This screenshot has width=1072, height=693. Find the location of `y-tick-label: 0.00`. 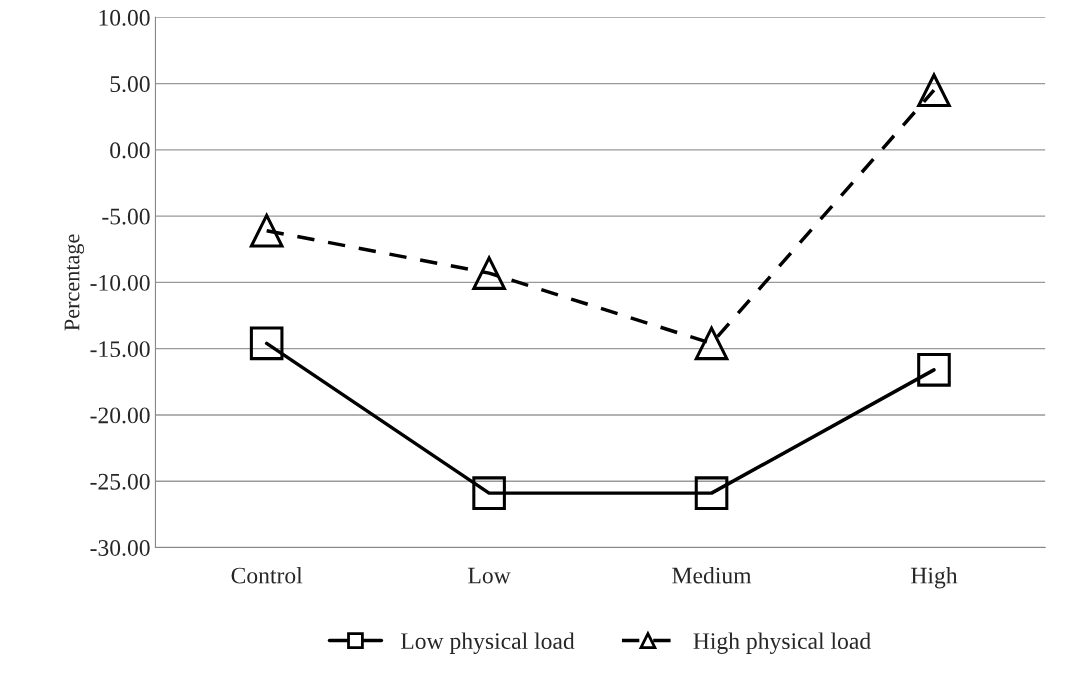

y-tick-label: 0.00 is located at coordinates (130, 150).